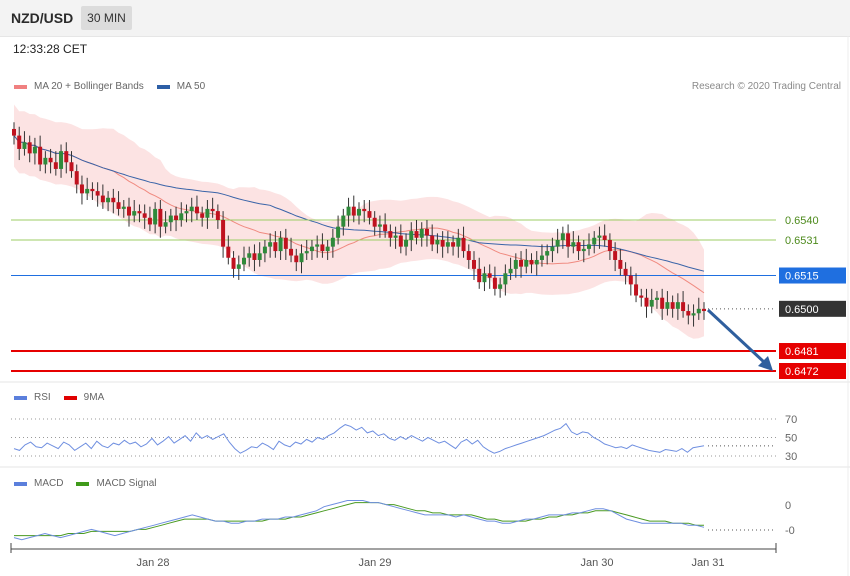 This screenshot has width=850, height=576. Describe the element at coordinates (790, 531) in the screenshot. I see `macd-tick-label: -0` at that location.